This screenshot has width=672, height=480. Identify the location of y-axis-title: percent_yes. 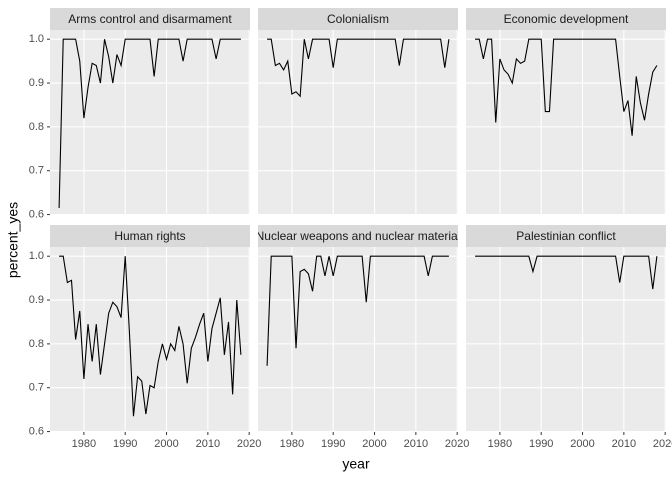
(13, 240).